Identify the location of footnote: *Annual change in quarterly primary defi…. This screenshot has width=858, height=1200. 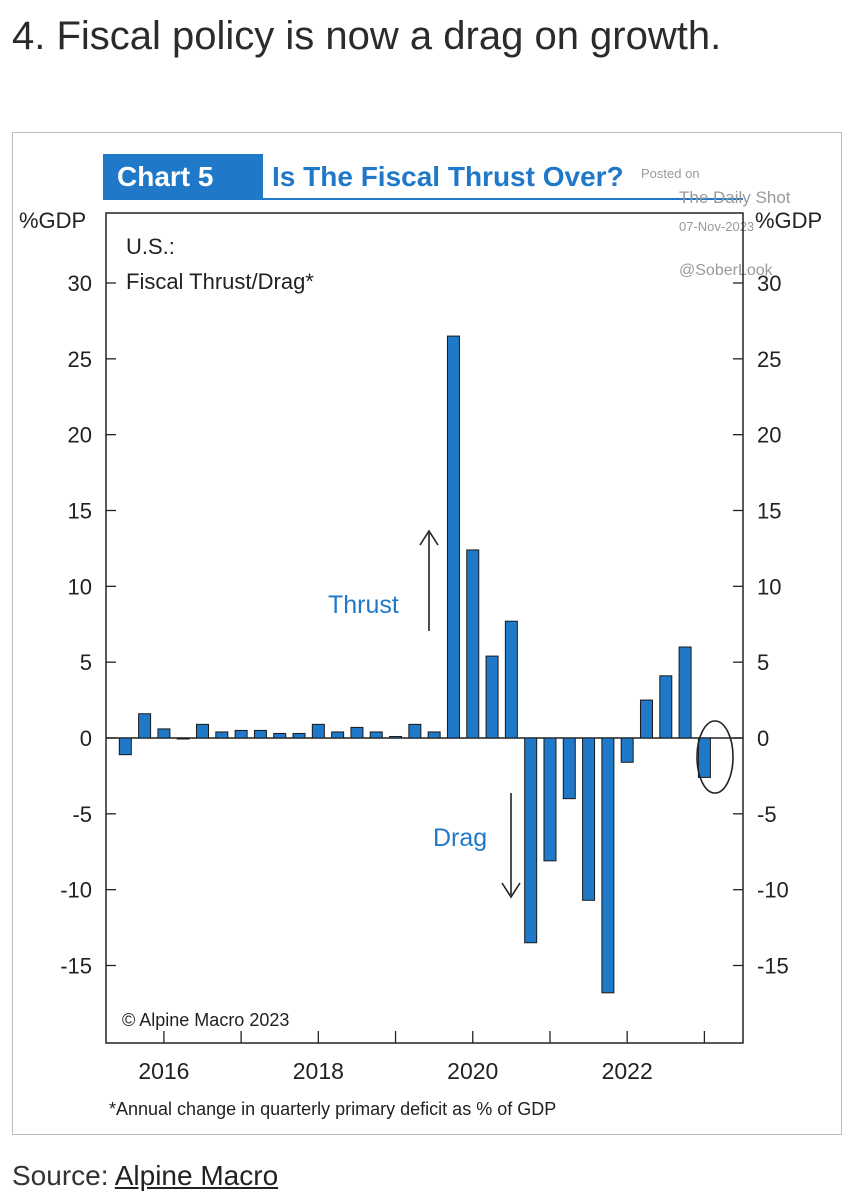
(332, 1109).